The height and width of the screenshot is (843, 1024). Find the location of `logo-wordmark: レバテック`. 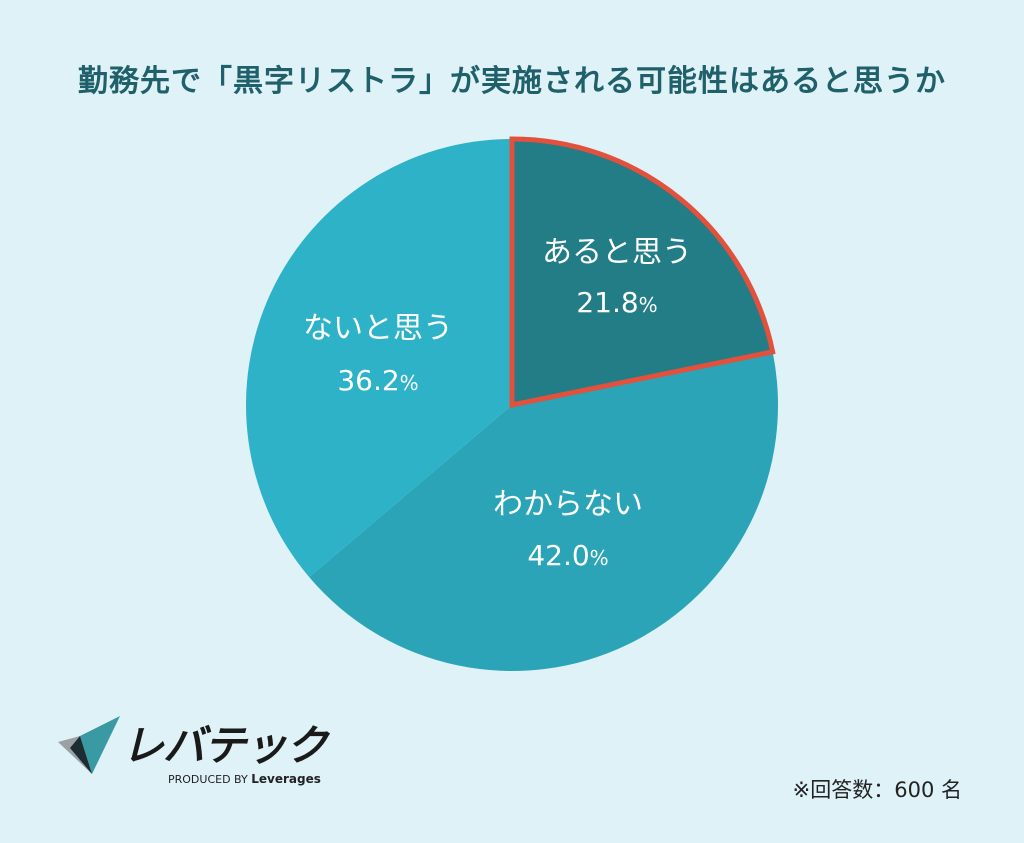

logo-wordmark: レバテック is located at coordinates (225, 745).